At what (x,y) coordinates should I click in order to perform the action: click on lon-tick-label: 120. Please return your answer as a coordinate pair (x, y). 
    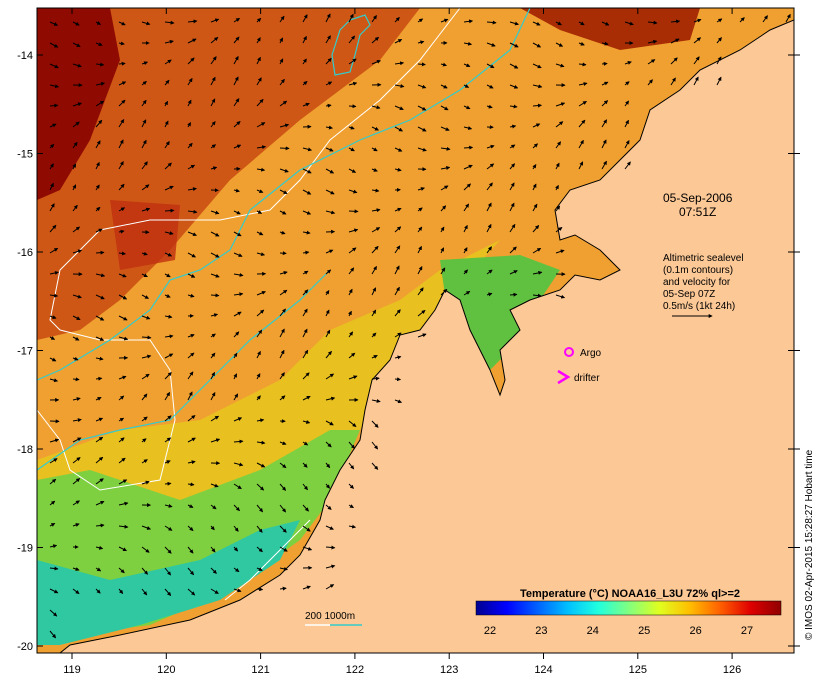
    Looking at the image, I should click on (166, 670).